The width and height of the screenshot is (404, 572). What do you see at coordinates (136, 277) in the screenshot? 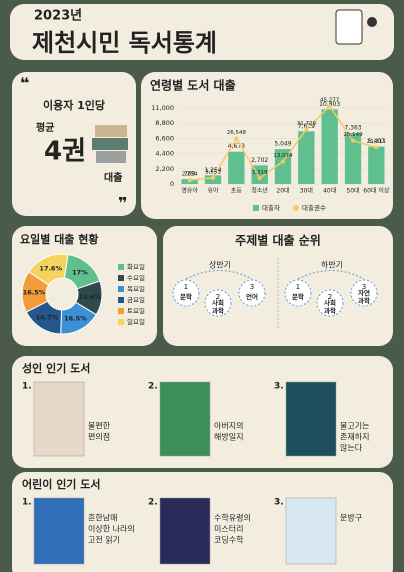
I see `legend-label: 수요일` at bounding box center [136, 277].